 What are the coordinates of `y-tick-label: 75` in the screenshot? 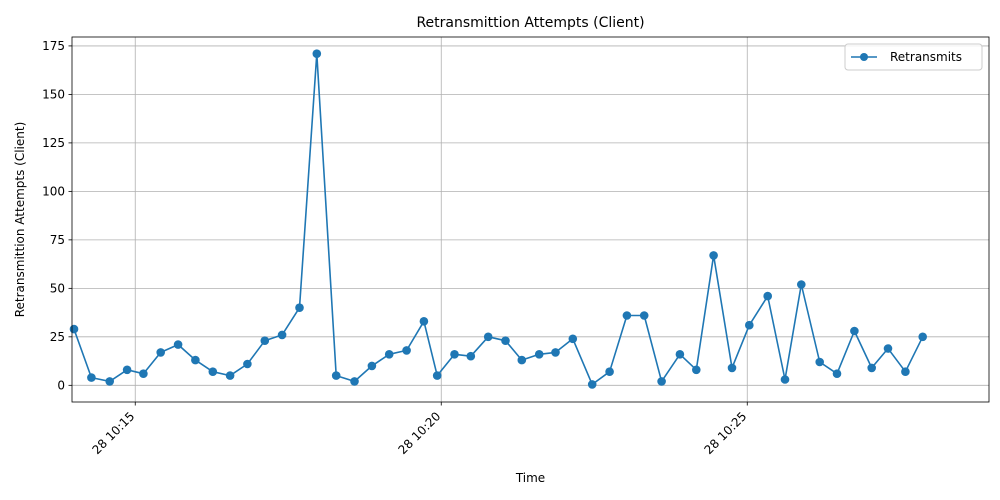 It's located at (57, 240).